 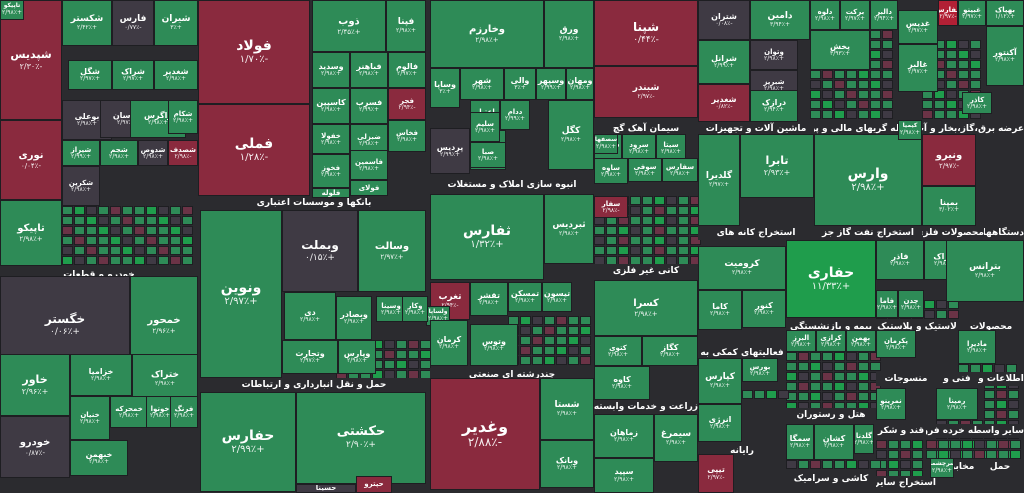 What do you see at coordinates (742, 268) in the screenshot?
I see `stock-tile: کرومیت +۲/۹۸٪` at bounding box center [742, 268].